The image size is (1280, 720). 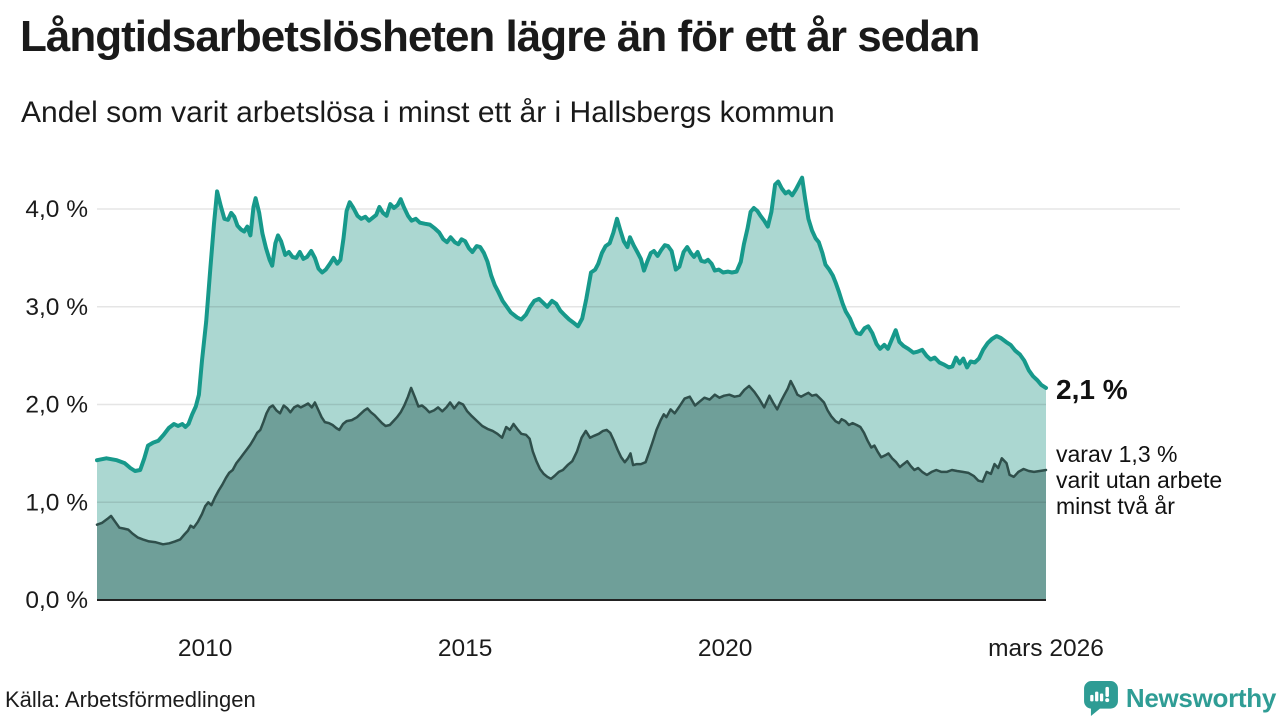 I want to click on newsworthy-logo: Newsworthy, so click(x=1179, y=698).